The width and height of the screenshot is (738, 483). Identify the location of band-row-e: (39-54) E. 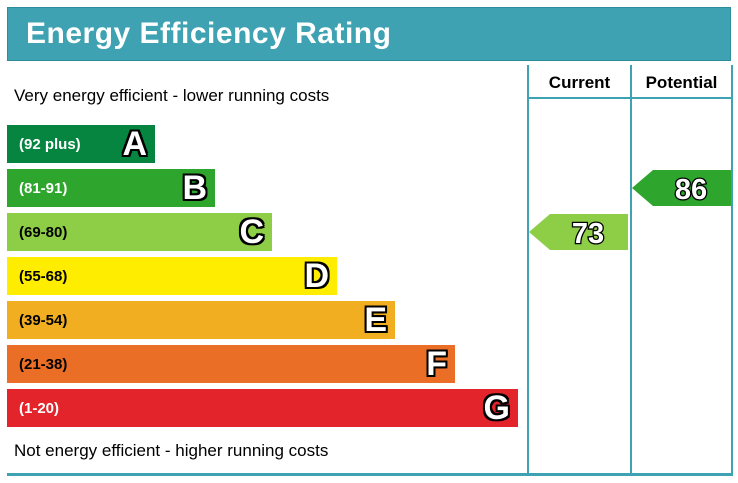
(201, 320).